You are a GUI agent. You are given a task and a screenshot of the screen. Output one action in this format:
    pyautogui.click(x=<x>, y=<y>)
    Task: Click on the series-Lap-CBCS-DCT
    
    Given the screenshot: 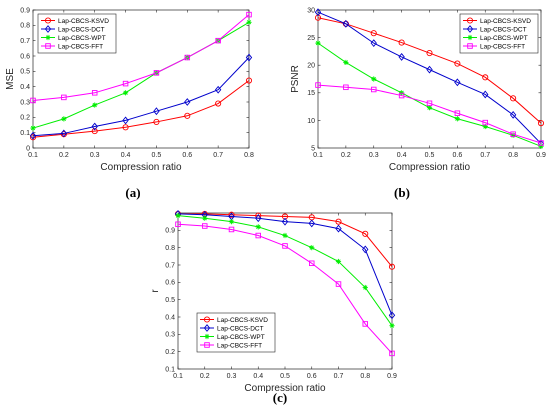 What is the action you would take?
    pyautogui.click(x=141, y=96)
    